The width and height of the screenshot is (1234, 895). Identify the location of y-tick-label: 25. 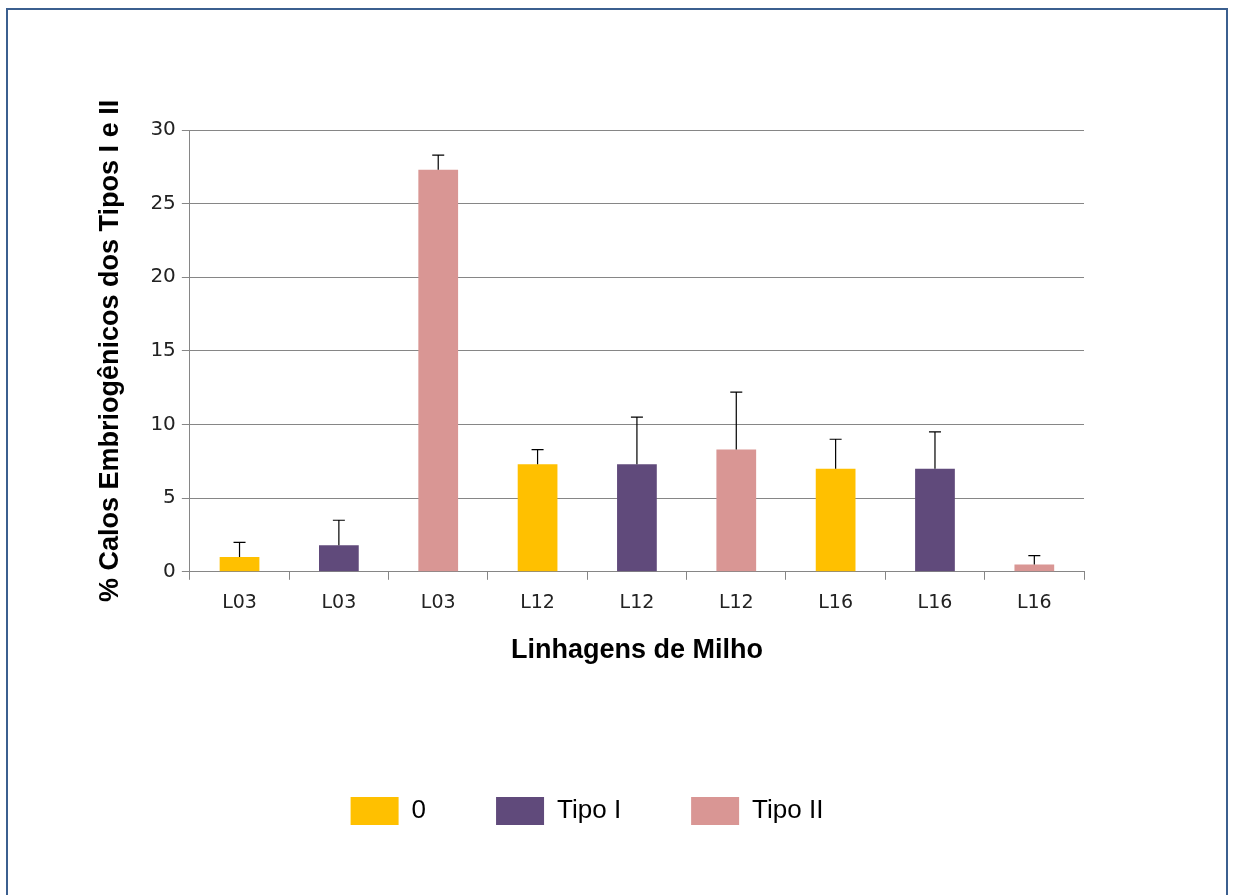
(163, 201).